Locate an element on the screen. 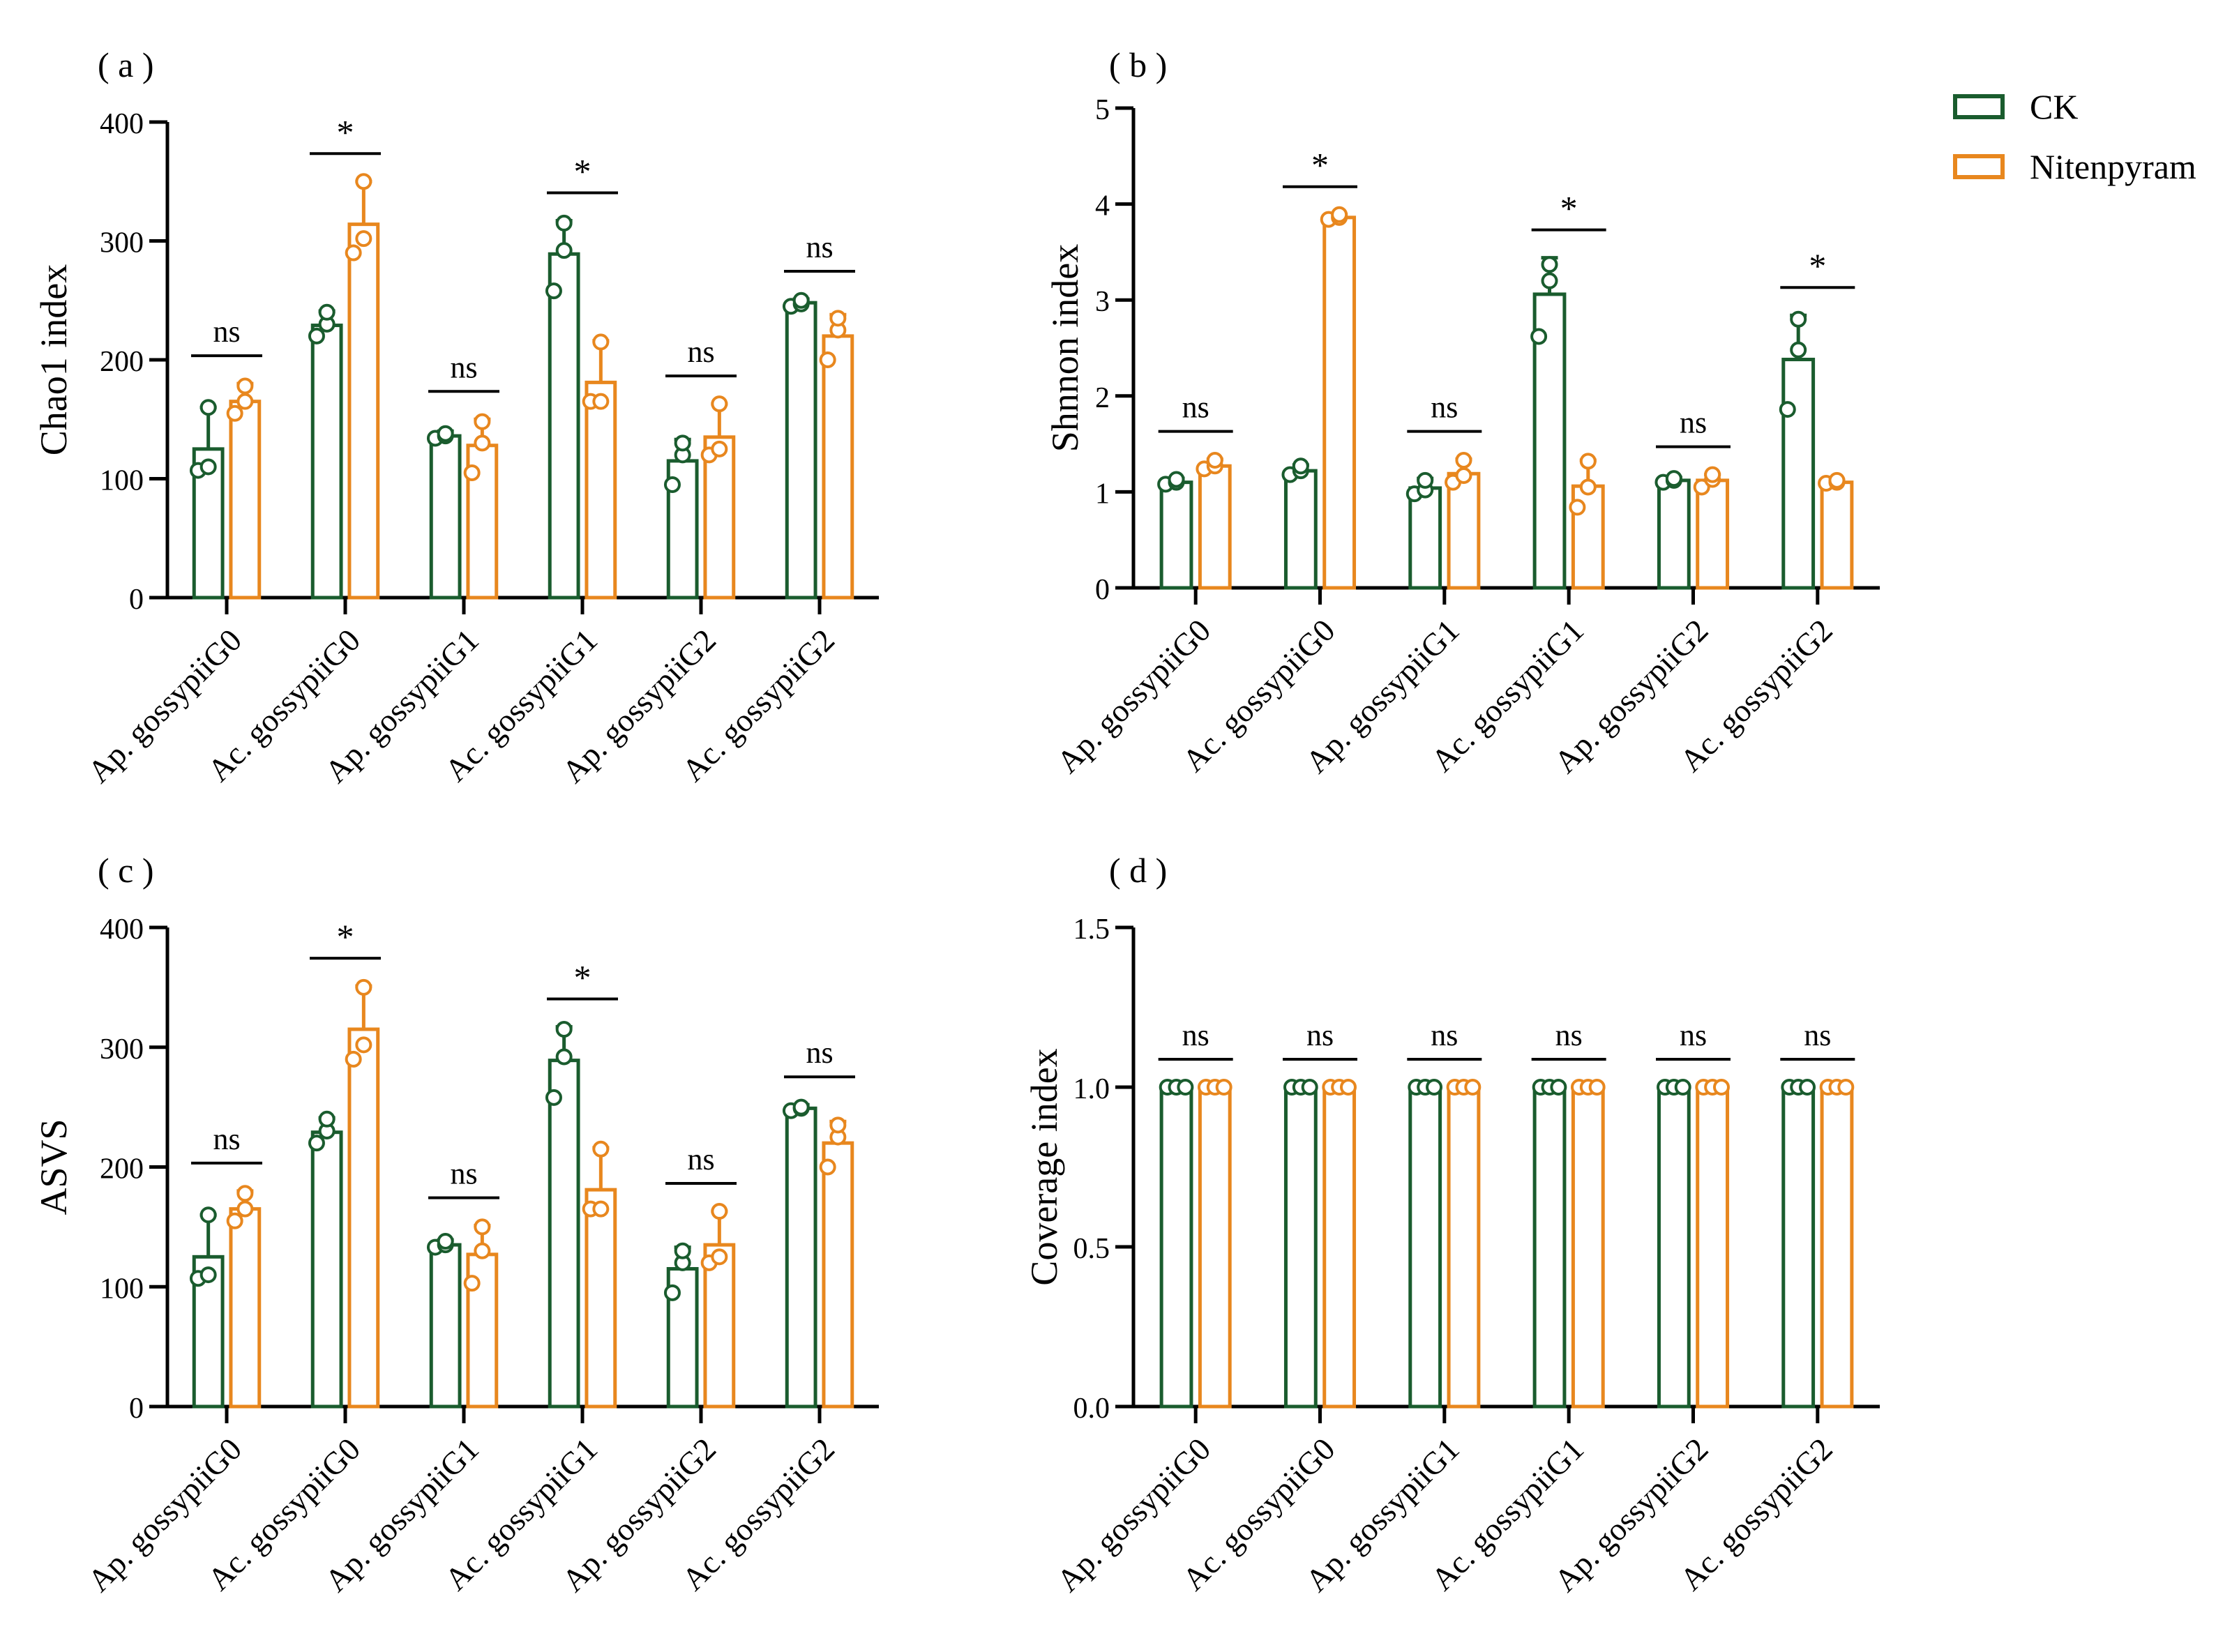 The width and height of the screenshot is (2239, 1652). y-tick-label: 1.0 is located at coordinates (1091, 1089).